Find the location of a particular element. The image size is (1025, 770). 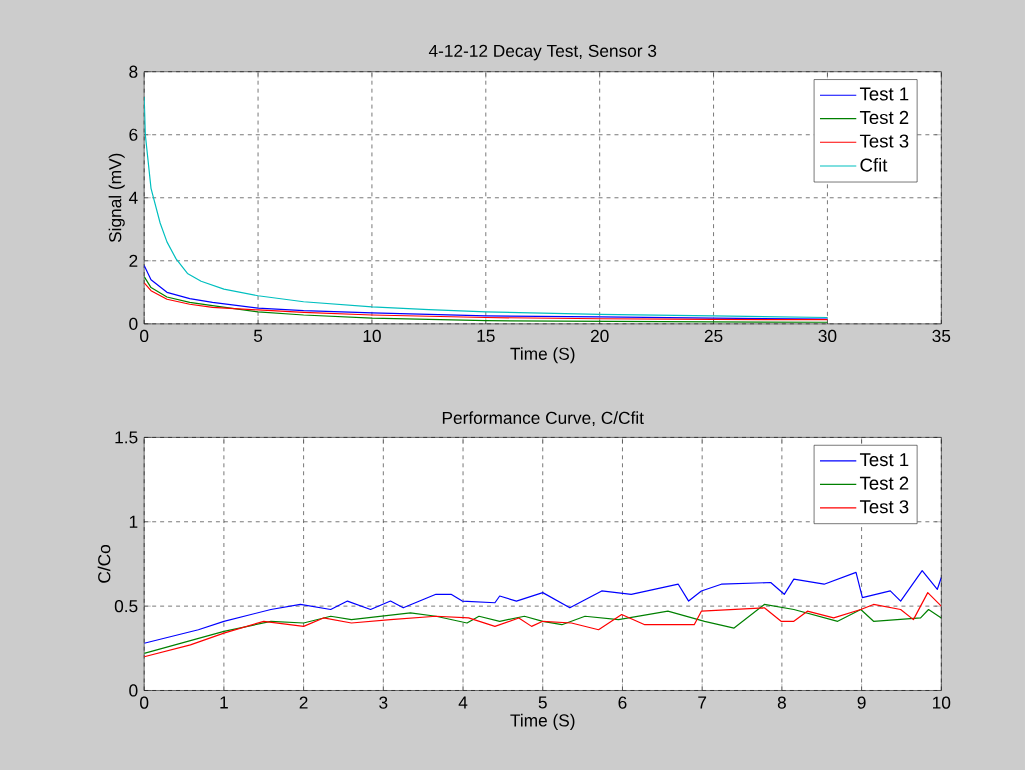

x-tick-label: 20 is located at coordinates (599, 335).